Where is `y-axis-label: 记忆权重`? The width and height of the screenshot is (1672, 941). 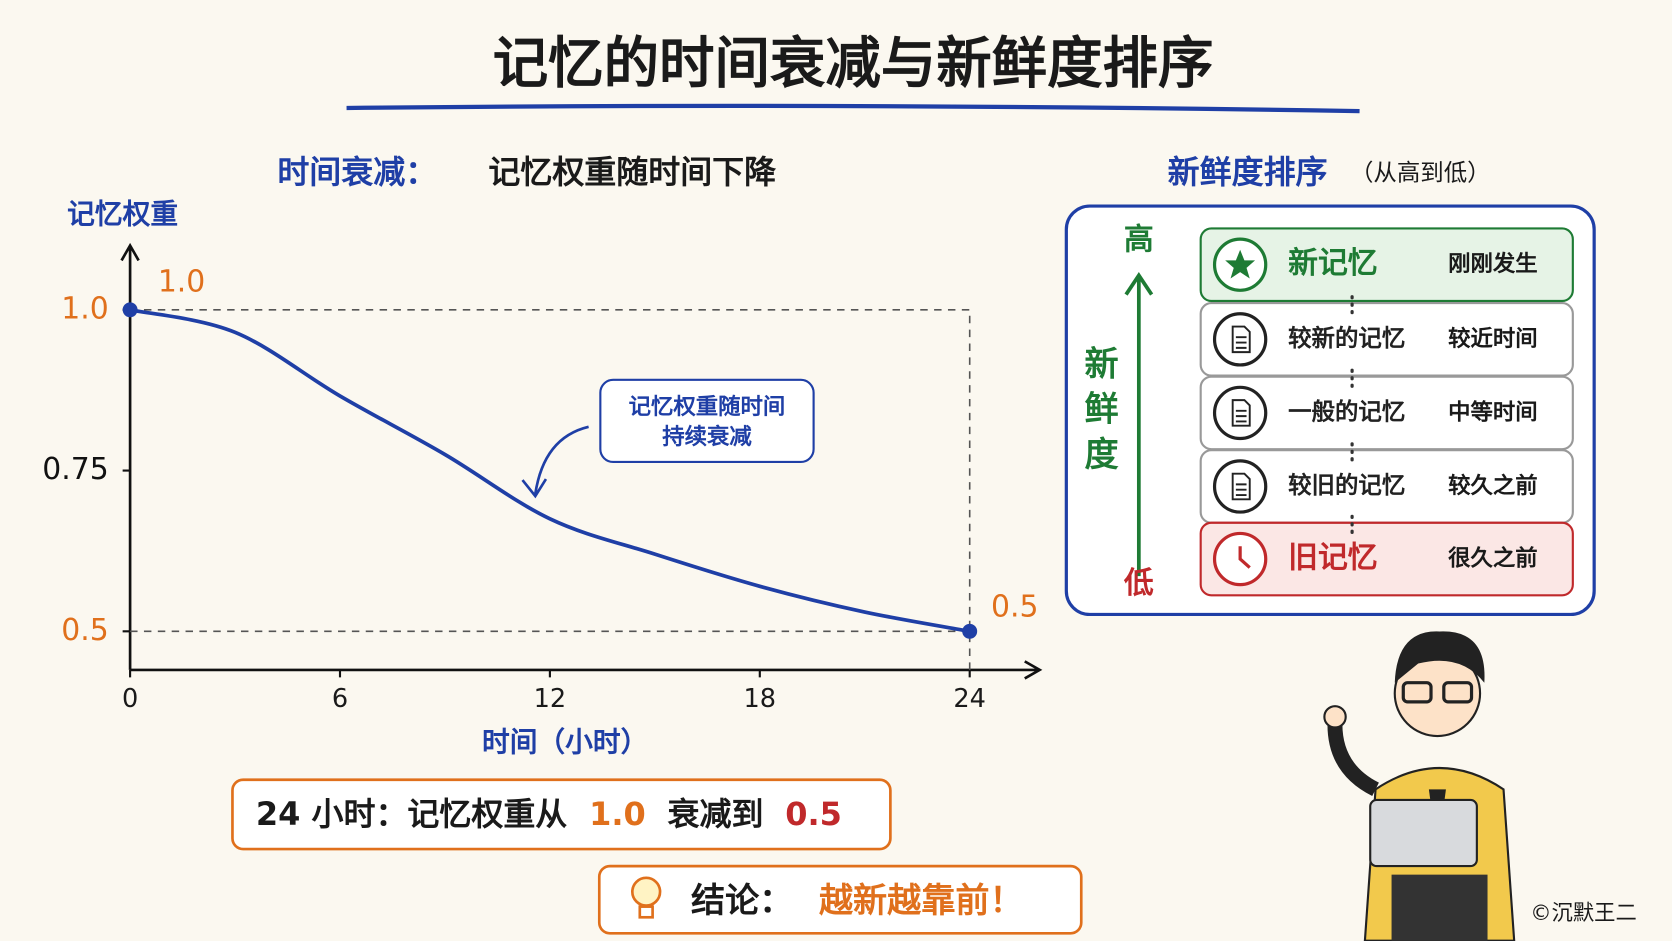 y-axis-label: 记忆权重 is located at coordinates (122, 214).